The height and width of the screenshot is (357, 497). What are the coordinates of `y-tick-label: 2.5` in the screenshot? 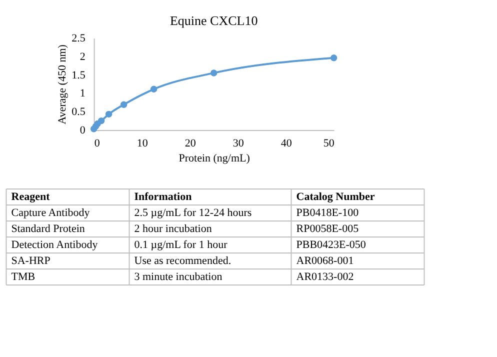 It's located at (79, 38).